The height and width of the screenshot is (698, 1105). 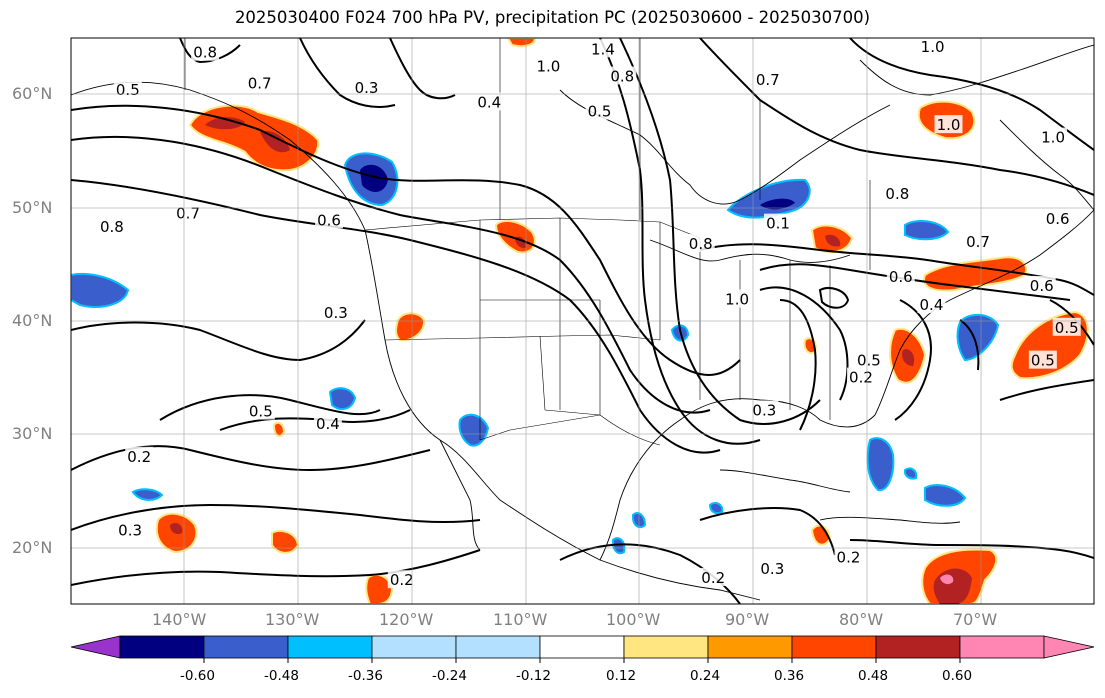 What do you see at coordinates (747, 619) in the screenshot?
I see `lon-label-90w: 90°W` at bounding box center [747, 619].